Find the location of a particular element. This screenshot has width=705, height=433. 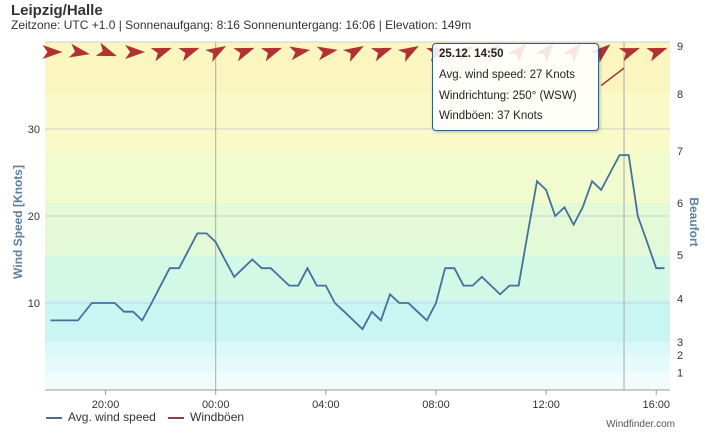

tooltip-date: 25.12. 14:50 is located at coordinates (471, 54).